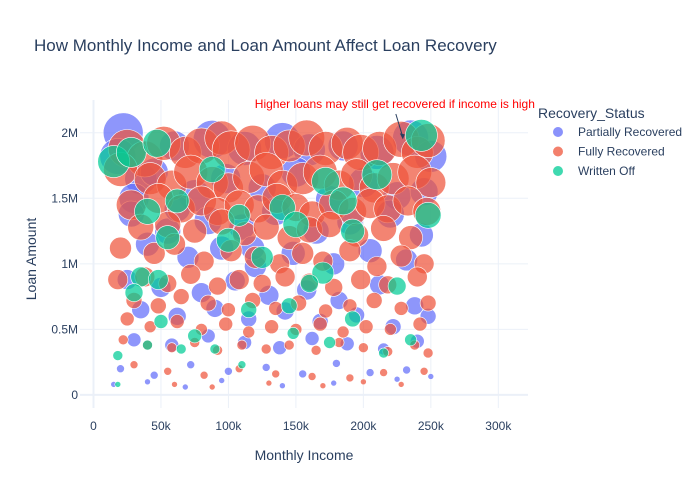 This screenshot has height=500, width=700. I want to click on x-tick-label: 300k, so click(498, 426).